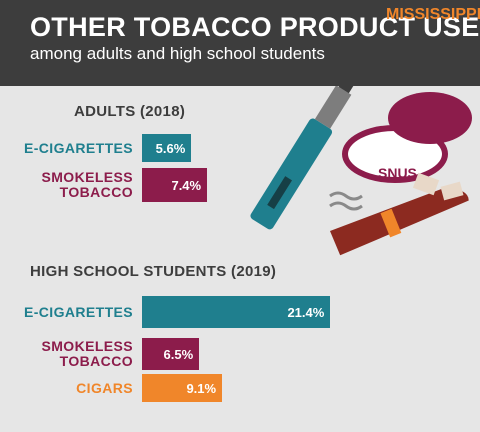 The image size is (480, 432). Describe the element at coordinates (130, 111) in the screenshot. I see `chart-title: ADULTS (2018)` at that location.